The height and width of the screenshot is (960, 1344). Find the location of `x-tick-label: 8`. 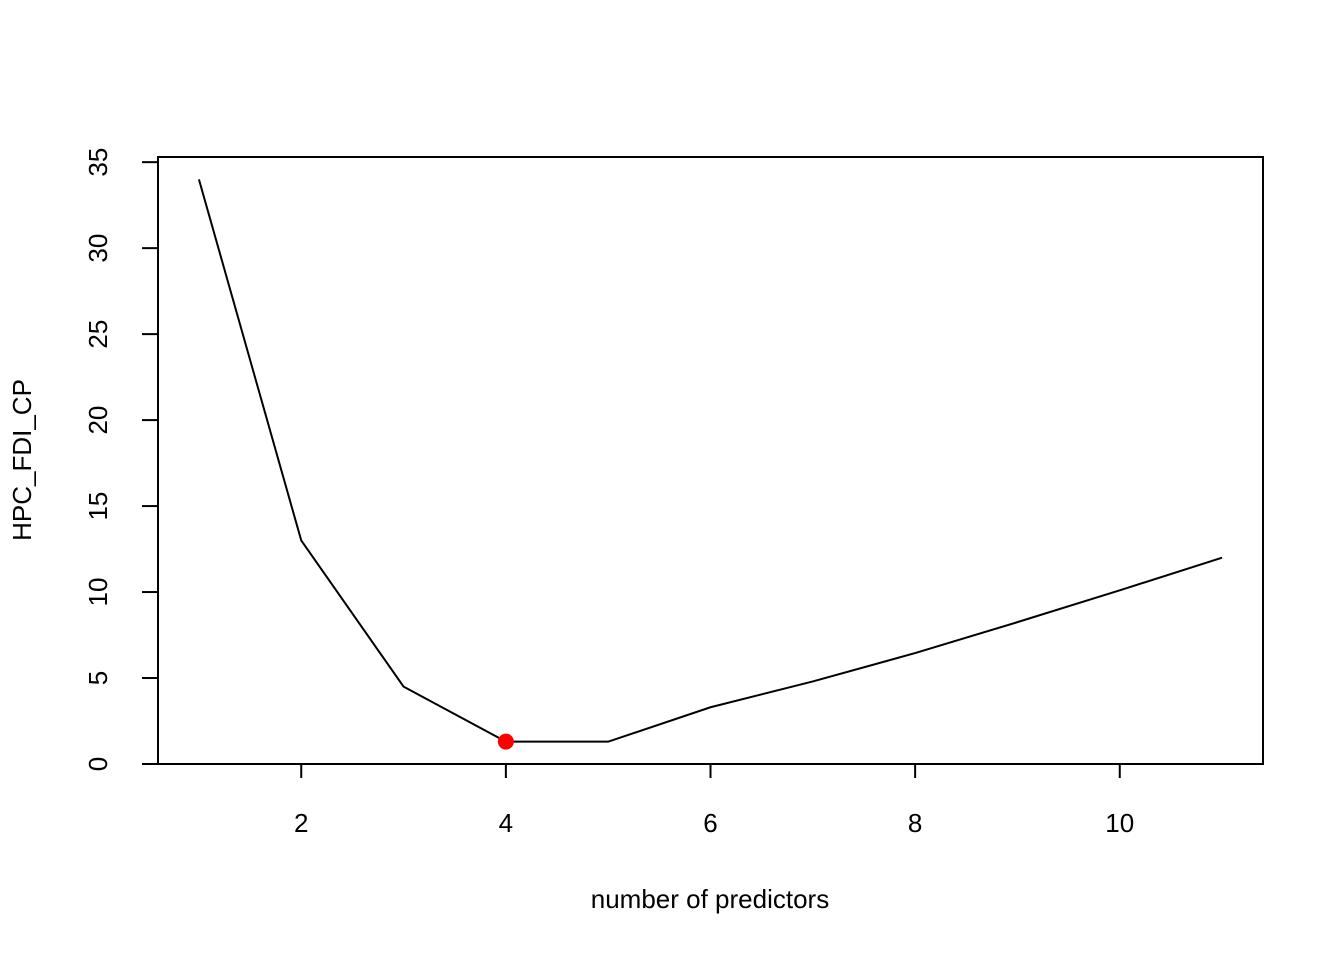

x-tick-label: 8 is located at coordinates (915, 823).